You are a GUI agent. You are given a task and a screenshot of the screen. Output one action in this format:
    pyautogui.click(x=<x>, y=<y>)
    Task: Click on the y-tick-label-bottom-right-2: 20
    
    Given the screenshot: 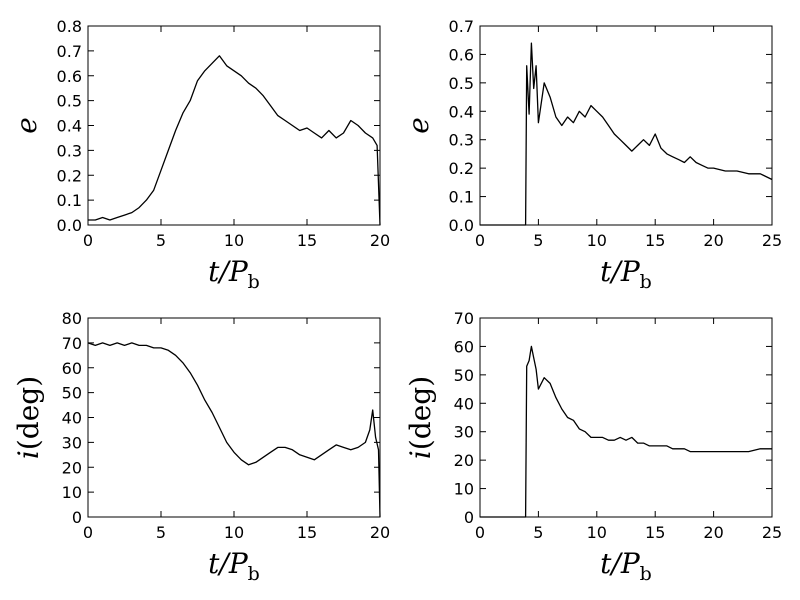 What is the action you would take?
    pyautogui.click(x=464, y=460)
    